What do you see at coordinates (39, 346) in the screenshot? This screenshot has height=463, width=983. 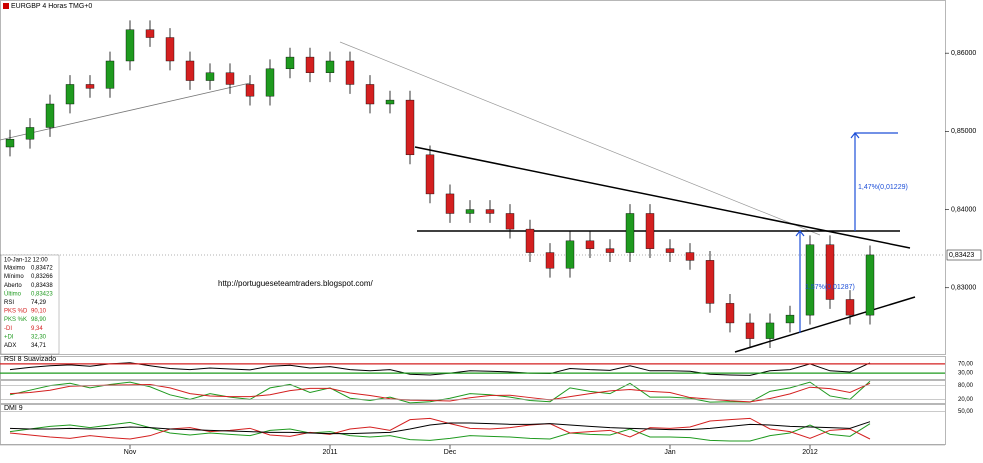 I see `info-value: 34,71` at bounding box center [39, 346].